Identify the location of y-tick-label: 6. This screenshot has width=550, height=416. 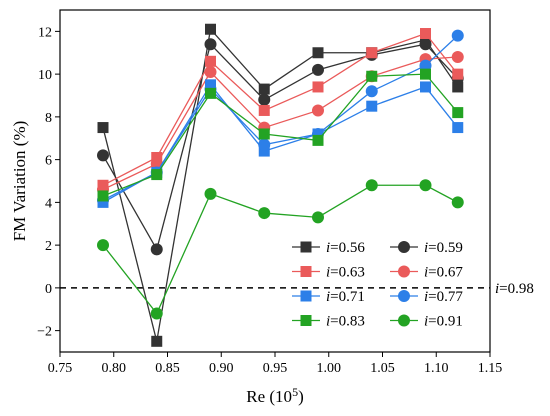
(48, 161).